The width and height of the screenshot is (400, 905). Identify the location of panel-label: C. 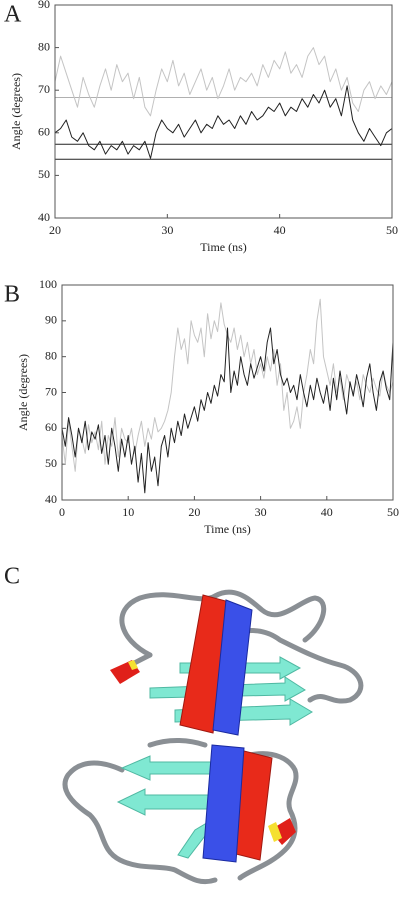
(12, 577).